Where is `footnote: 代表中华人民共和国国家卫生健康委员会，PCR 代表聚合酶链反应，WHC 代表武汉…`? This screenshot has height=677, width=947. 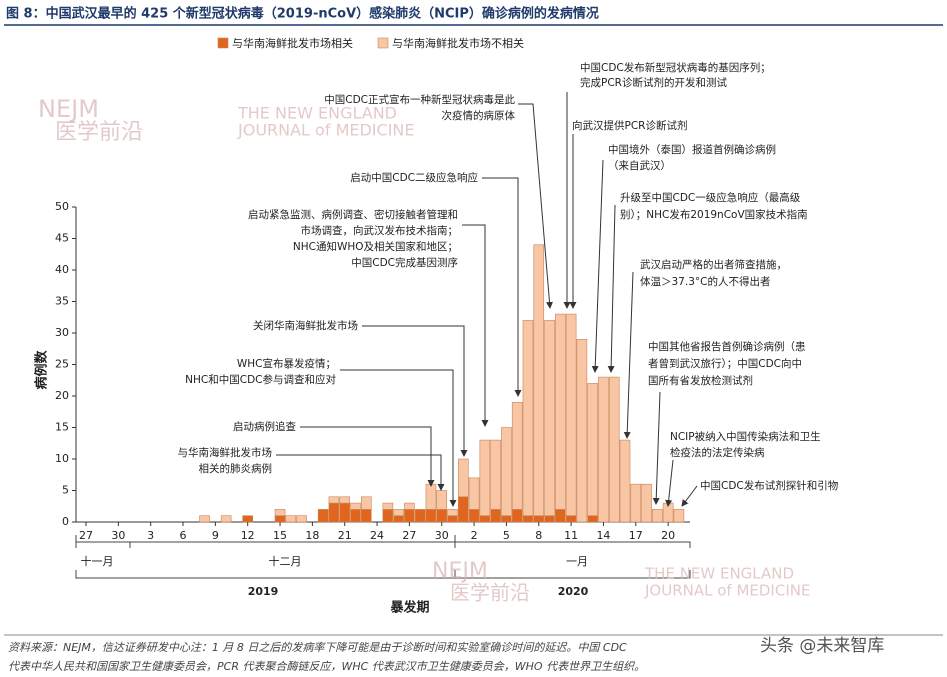 footnote: 代表中华人民共和国国家卫生健康委员会，PCR 代表聚合酶链反应，WHC 代表武汉… is located at coordinates (326, 666).